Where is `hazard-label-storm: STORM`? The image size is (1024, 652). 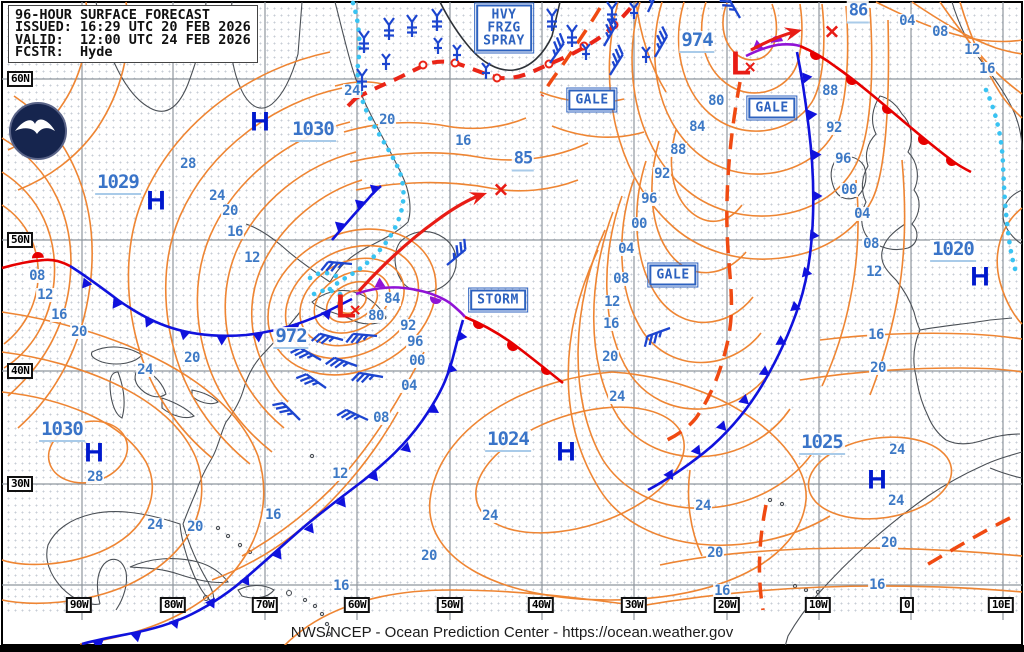 hazard-label-storm: STORM is located at coordinates (498, 300).